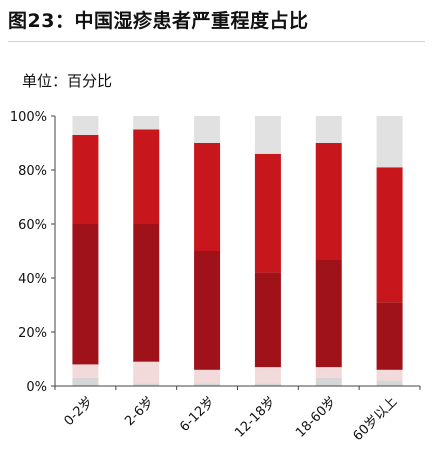 The height and width of the screenshot is (472, 433). Describe the element at coordinates (139, 411) in the screenshot. I see `x-tick-label: 2-6岁` at that location.